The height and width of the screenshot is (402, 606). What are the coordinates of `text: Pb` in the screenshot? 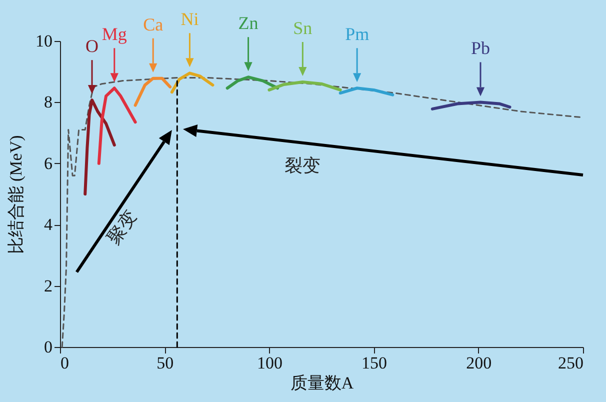 It's located at (480, 48).